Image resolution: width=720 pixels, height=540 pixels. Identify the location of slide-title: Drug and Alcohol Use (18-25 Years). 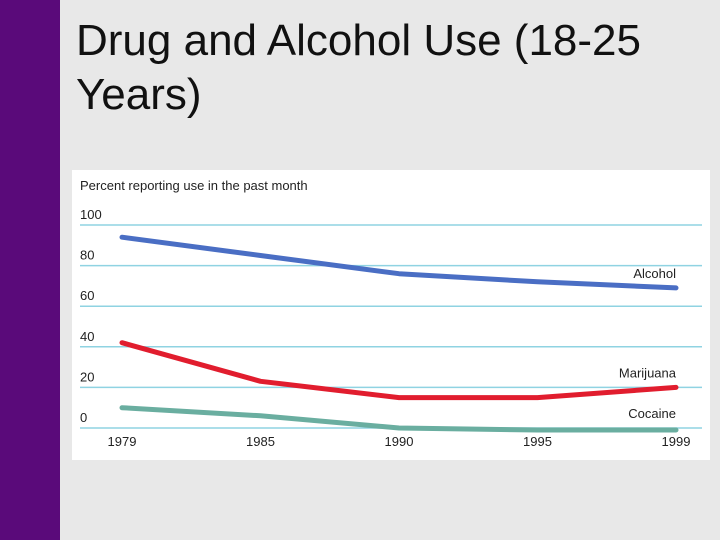
(358, 67).